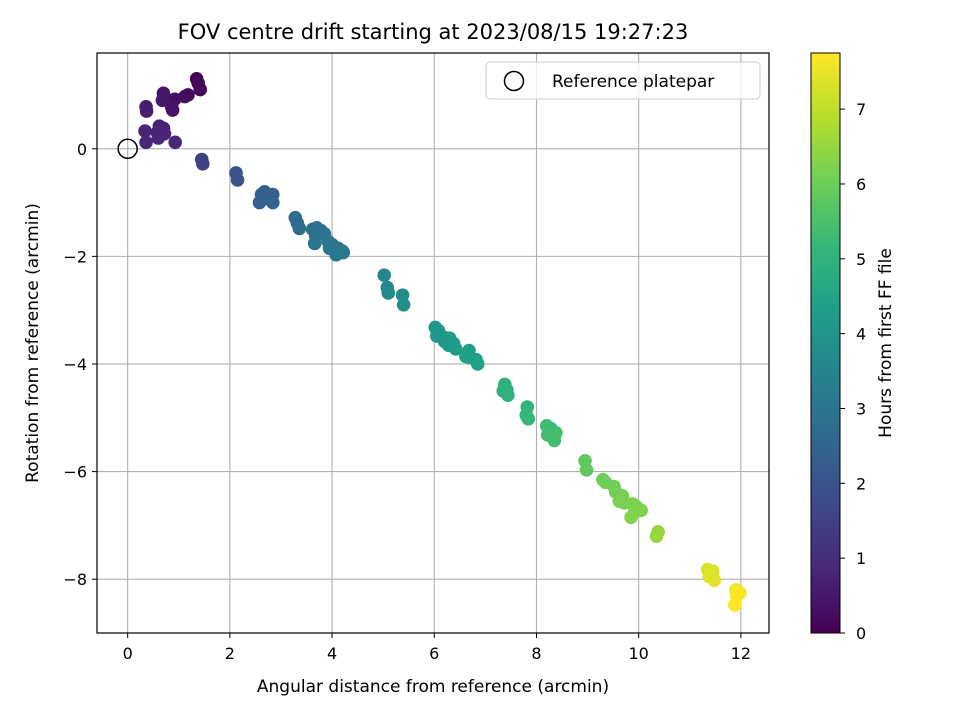  Describe the element at coordinates (861, 483) in the screenshot. I see `colorbar-tick-label: 2` at that location.